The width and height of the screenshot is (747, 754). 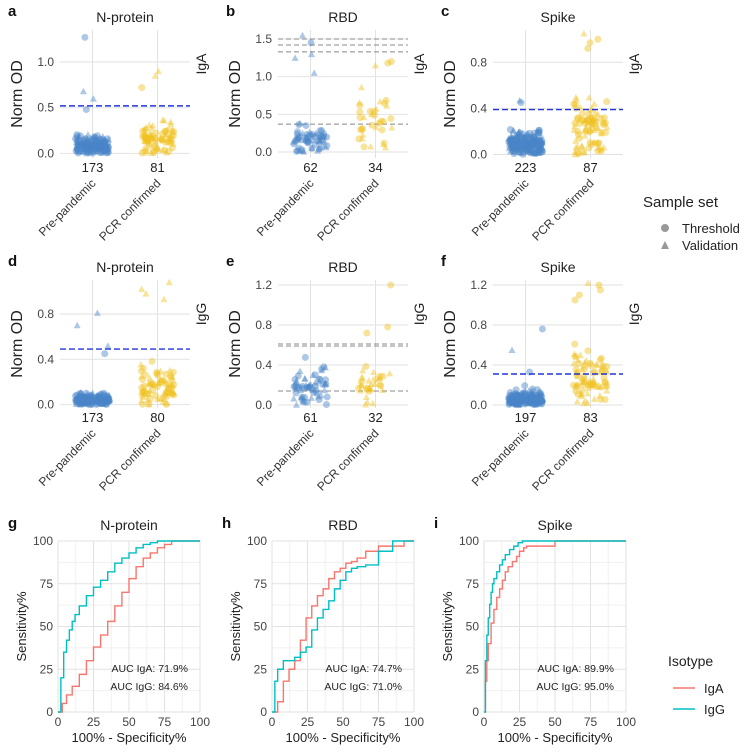 What do you see at coordinates (45, 314) in the screenshot?
I see `y-tick-label: 0.8` at bounding box center [45, 314].